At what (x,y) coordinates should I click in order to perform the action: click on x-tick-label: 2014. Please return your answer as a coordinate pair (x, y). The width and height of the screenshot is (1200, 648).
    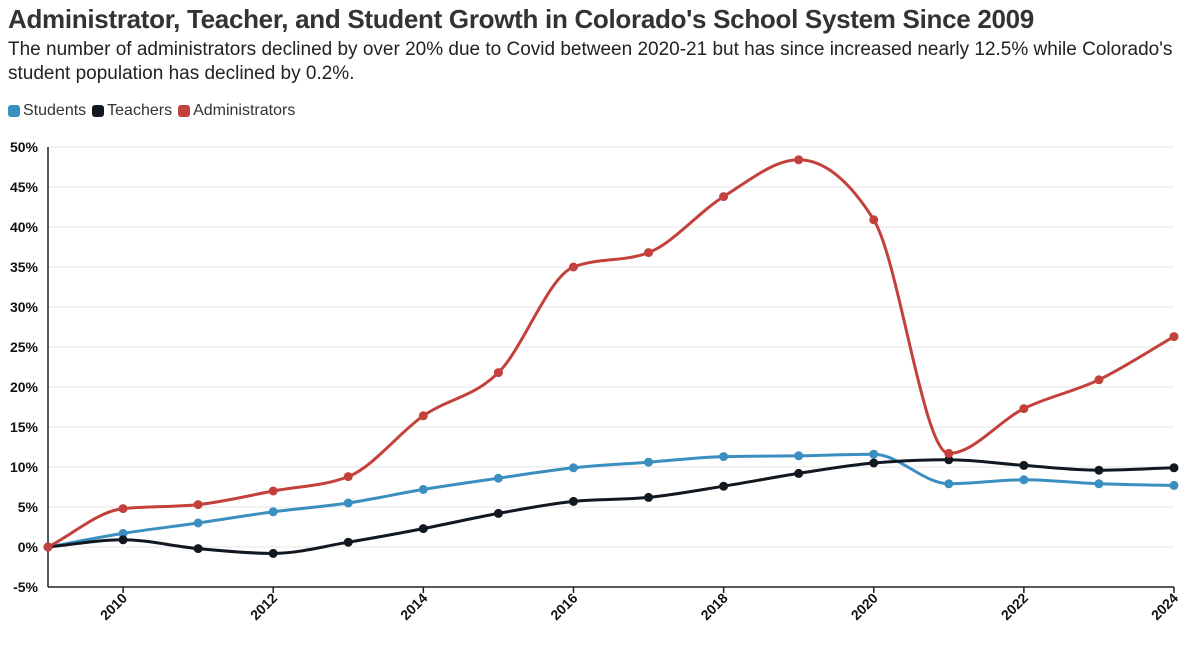
    Looking at the image, I should click on (413, 606).